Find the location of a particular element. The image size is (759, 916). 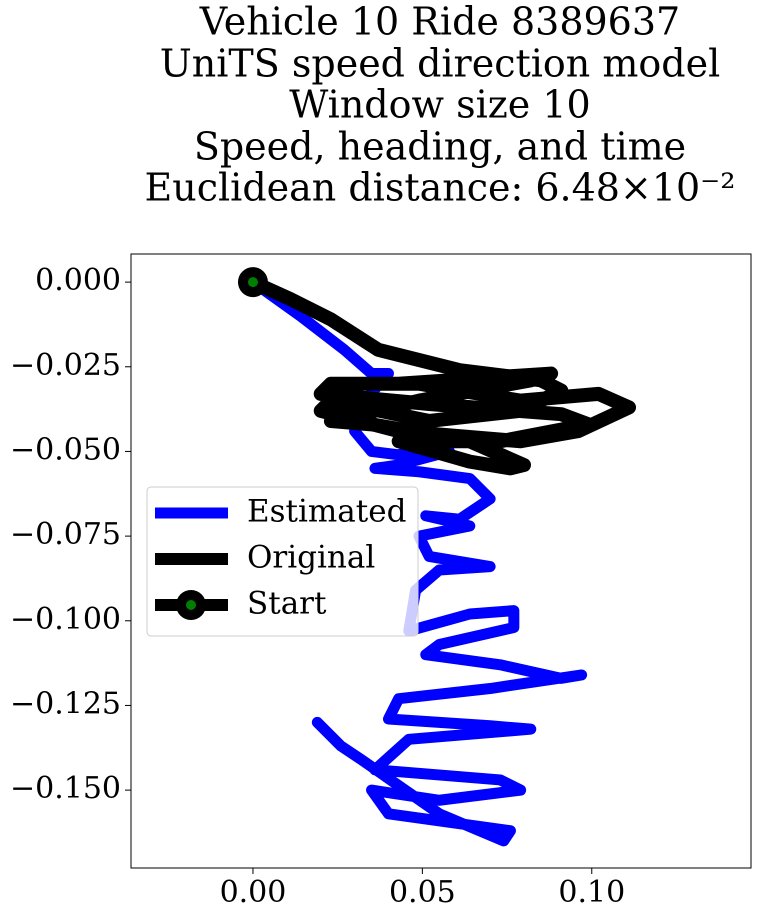

y-tick-label: −0.075 is located at coordinates (65, 534).